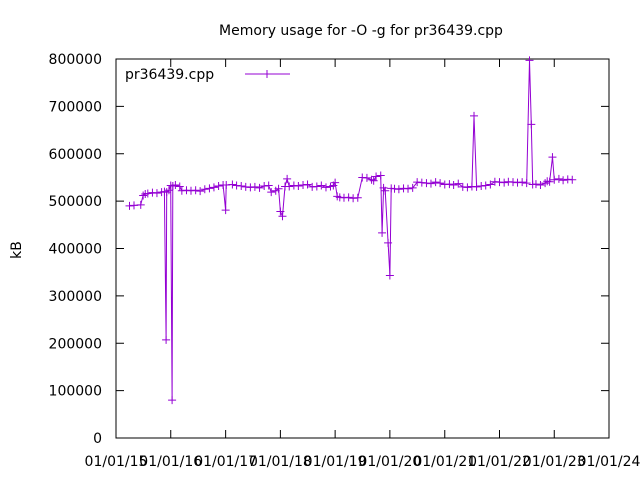  I want to click on legend: pr36439.cpp, so click(207, 75).